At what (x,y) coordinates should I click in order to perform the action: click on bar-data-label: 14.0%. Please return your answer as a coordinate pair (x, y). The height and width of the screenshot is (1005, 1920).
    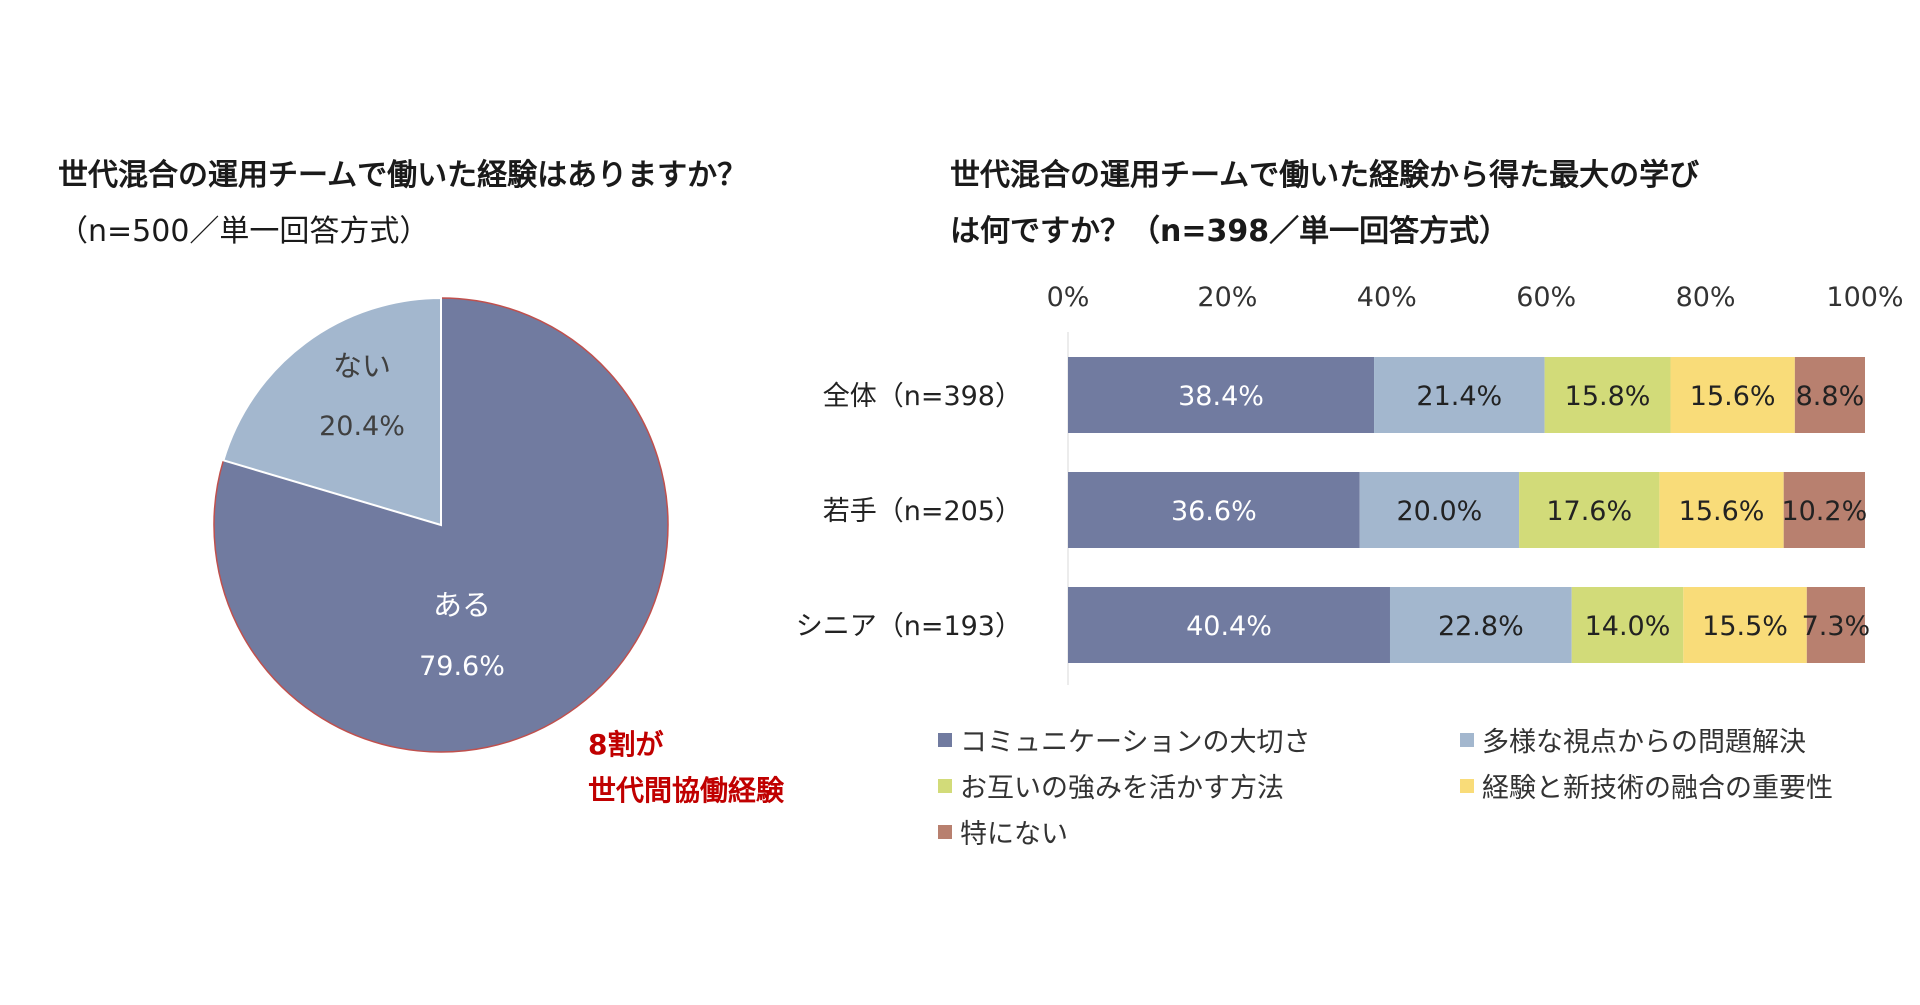
    Looking at the image, I should click on (1628, 626).